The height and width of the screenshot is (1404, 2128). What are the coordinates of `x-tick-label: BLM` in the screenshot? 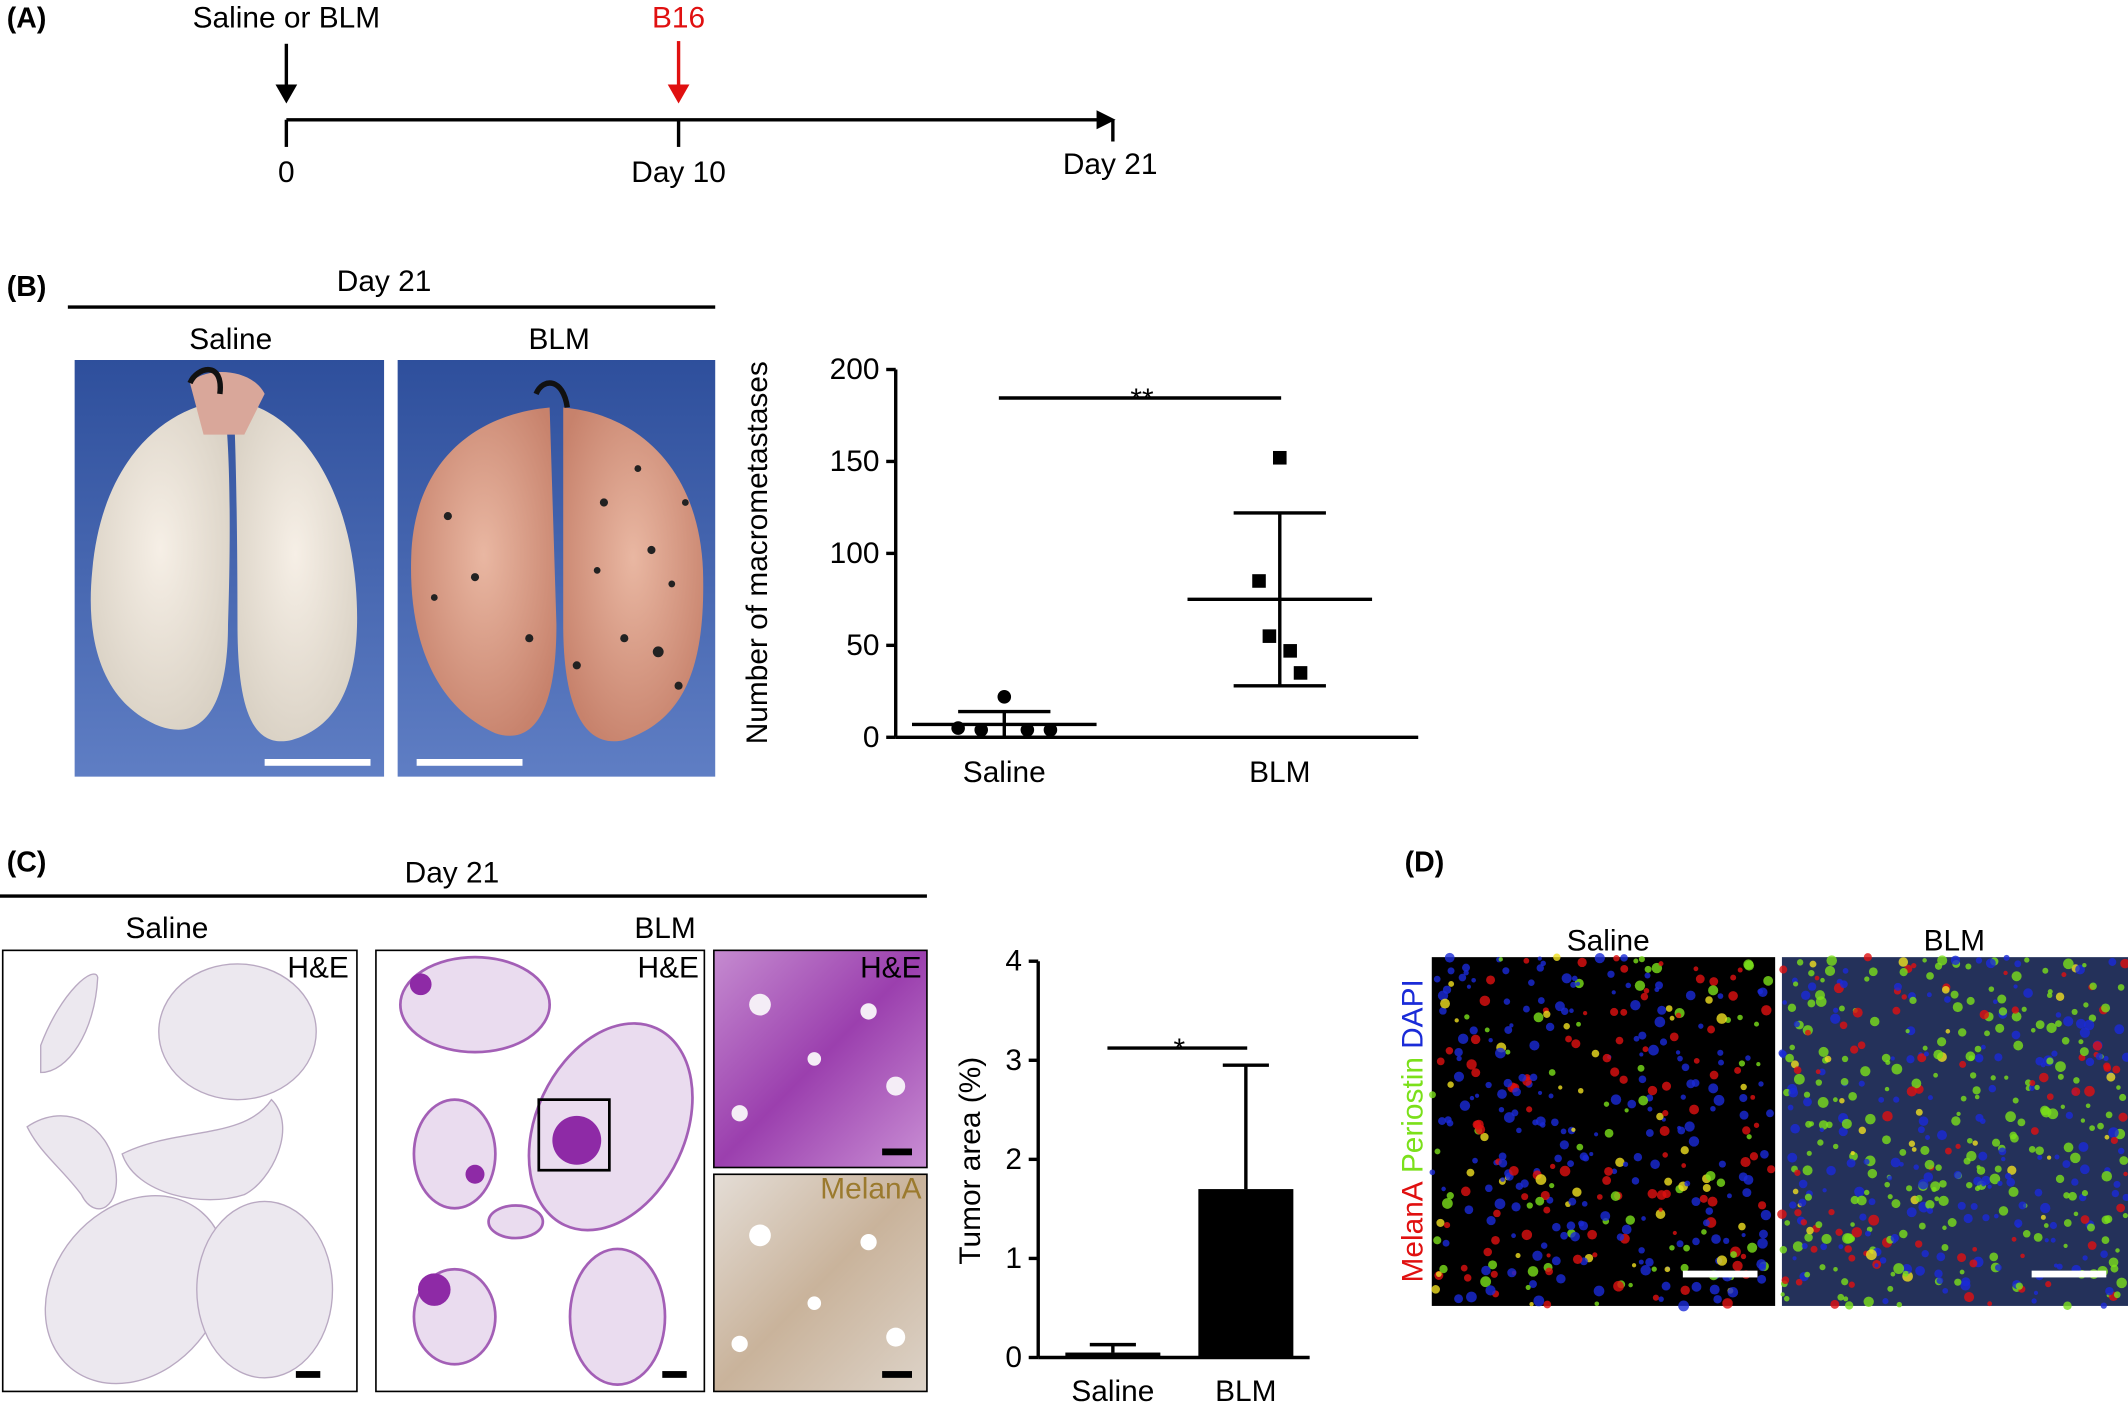 It's located at (1245, 1389).